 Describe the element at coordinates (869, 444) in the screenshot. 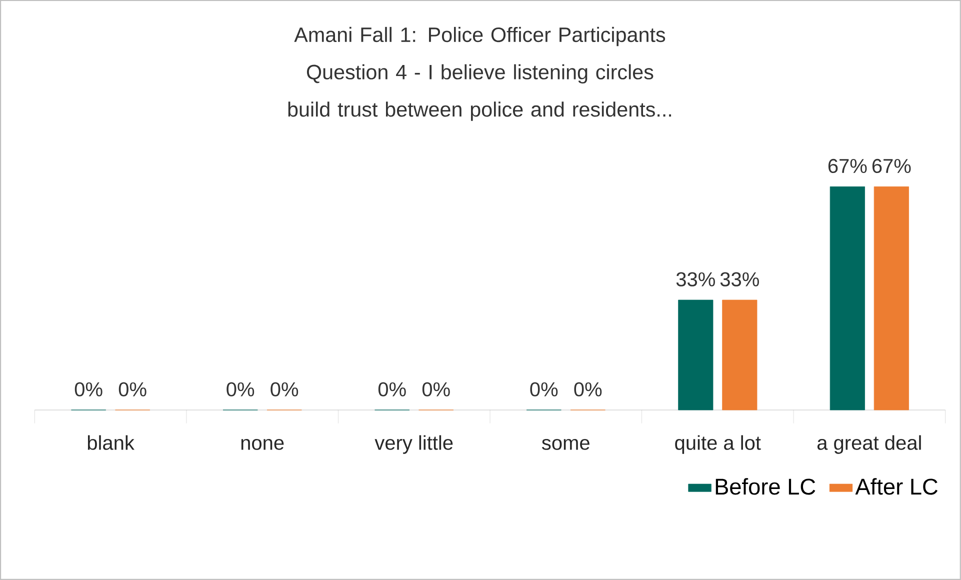

I see `x-tick-label: a great deal` at that location.